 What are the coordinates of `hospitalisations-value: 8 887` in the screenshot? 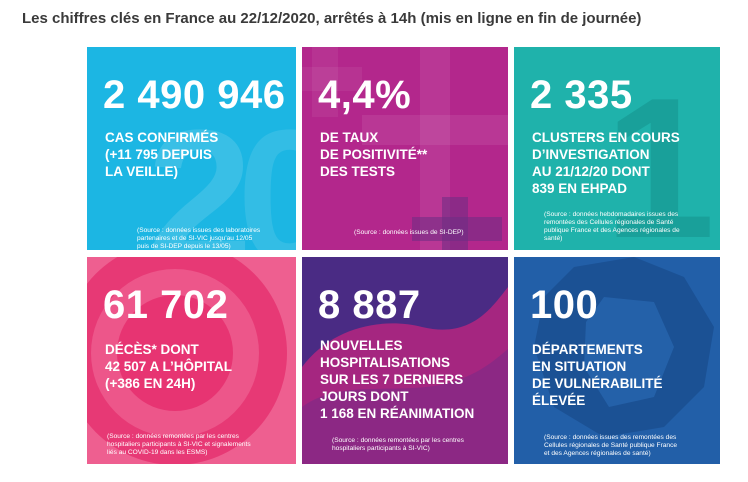 It's located at (369, 305).